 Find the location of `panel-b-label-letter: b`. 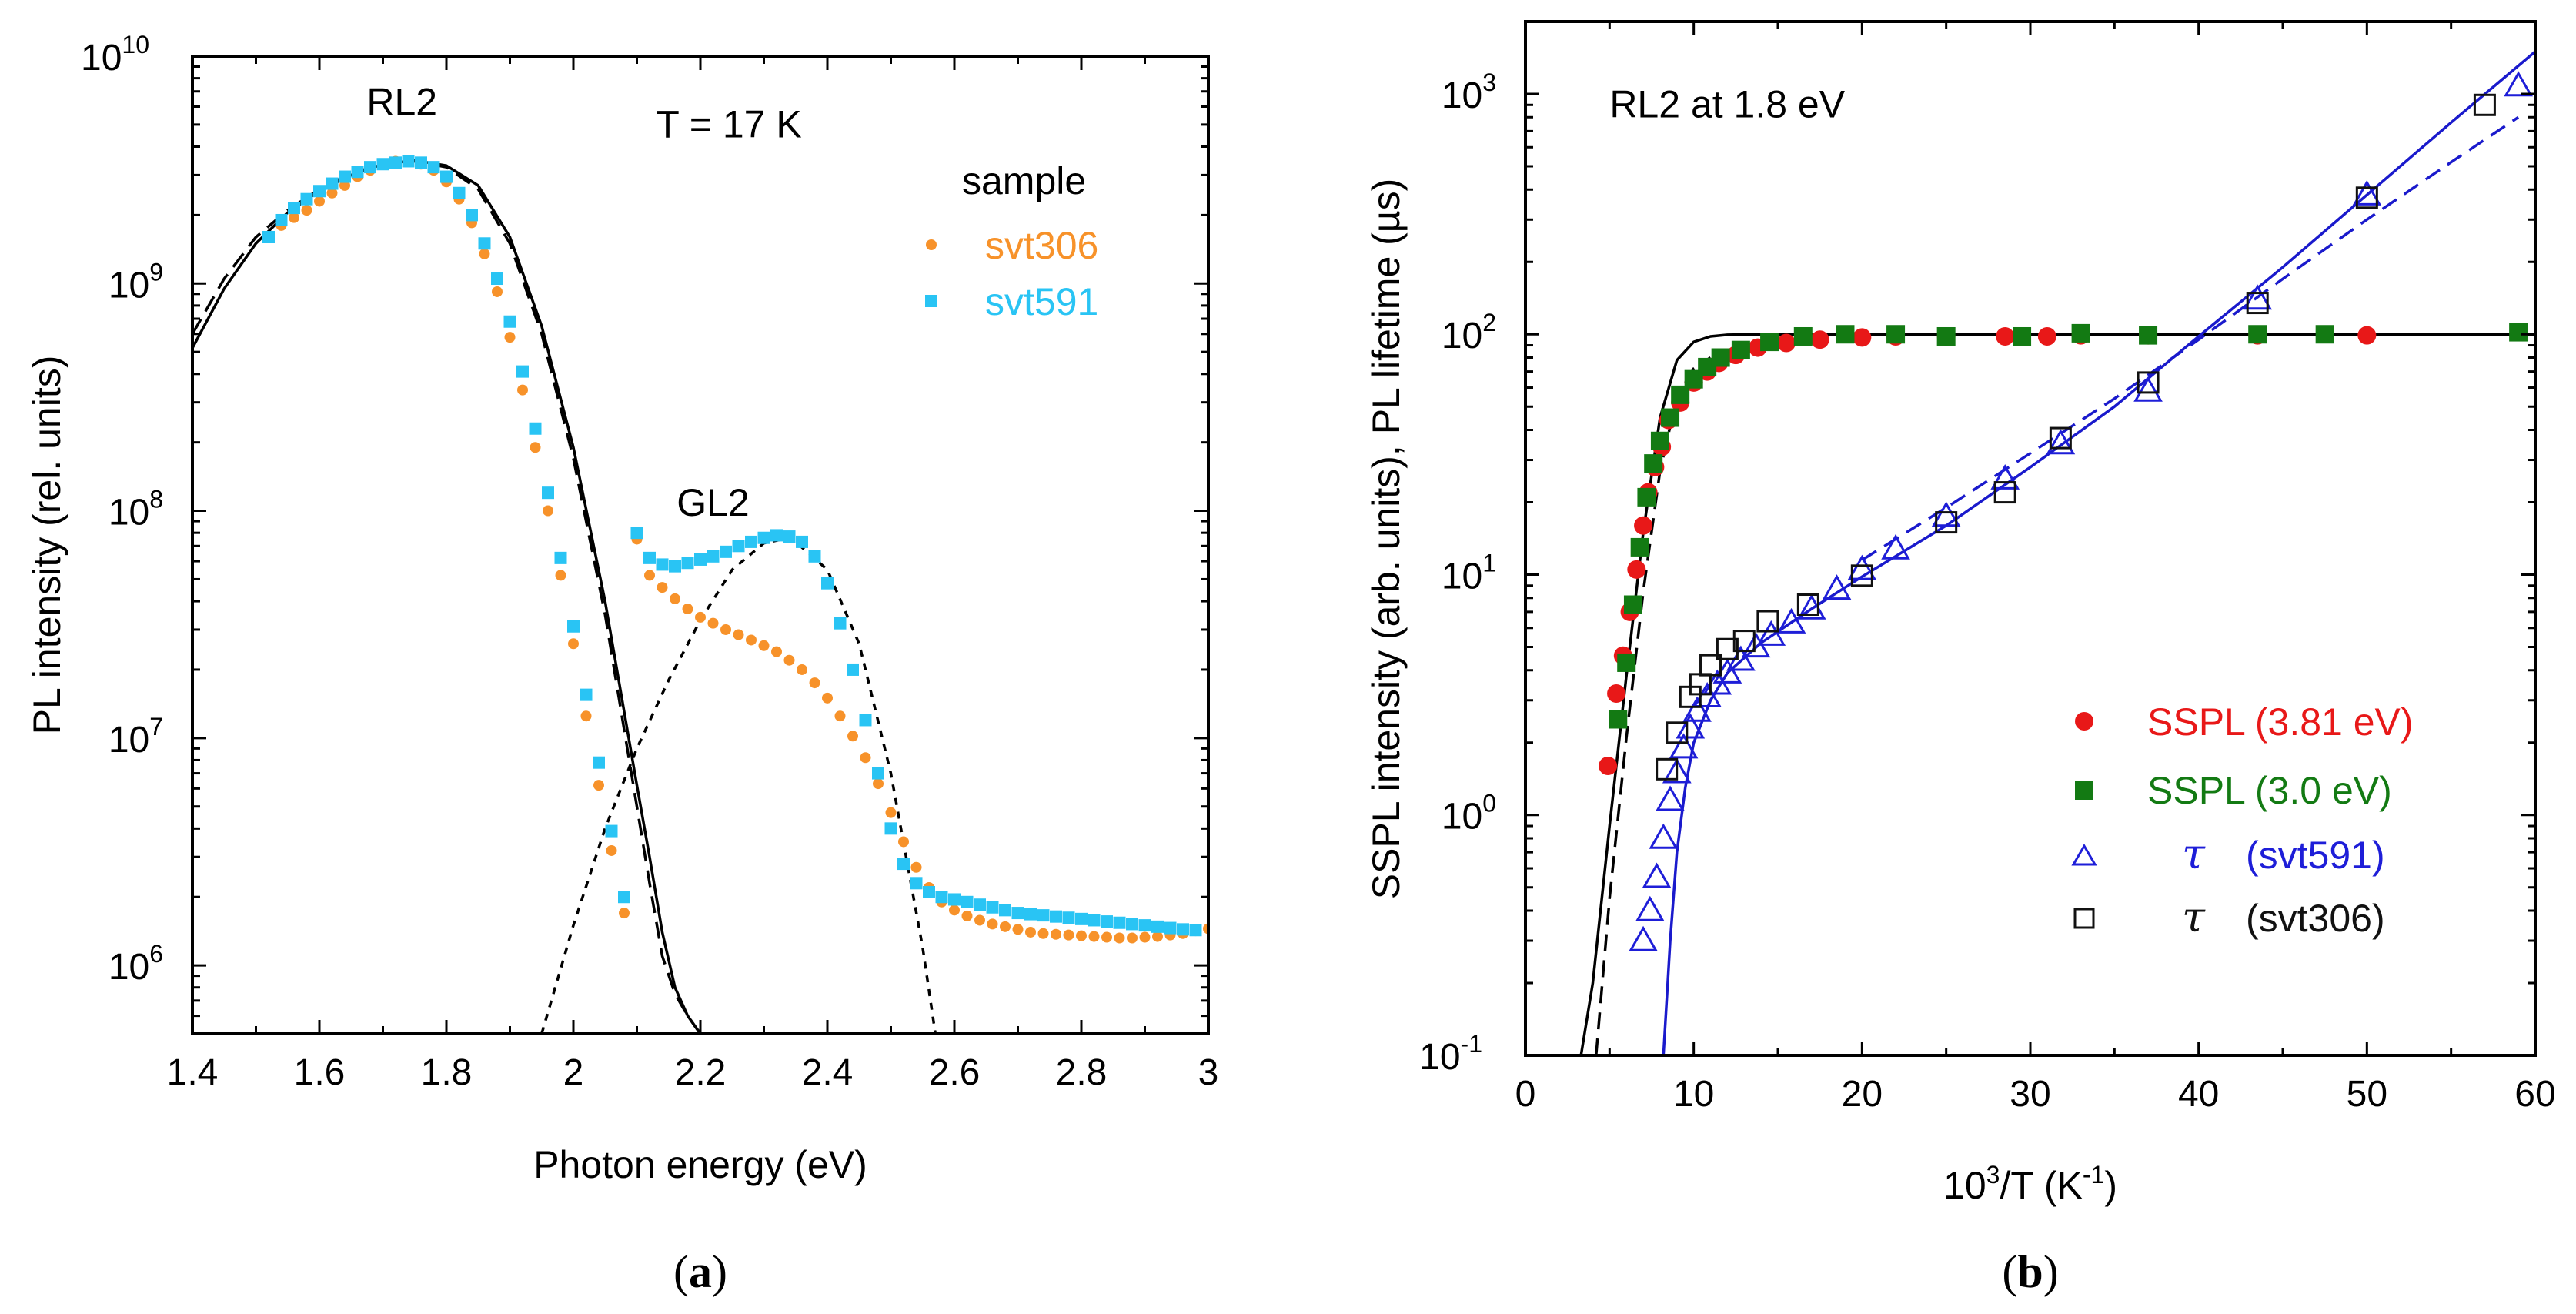

panel-b-label-letter: b is located at coordinates (2030, 1271).